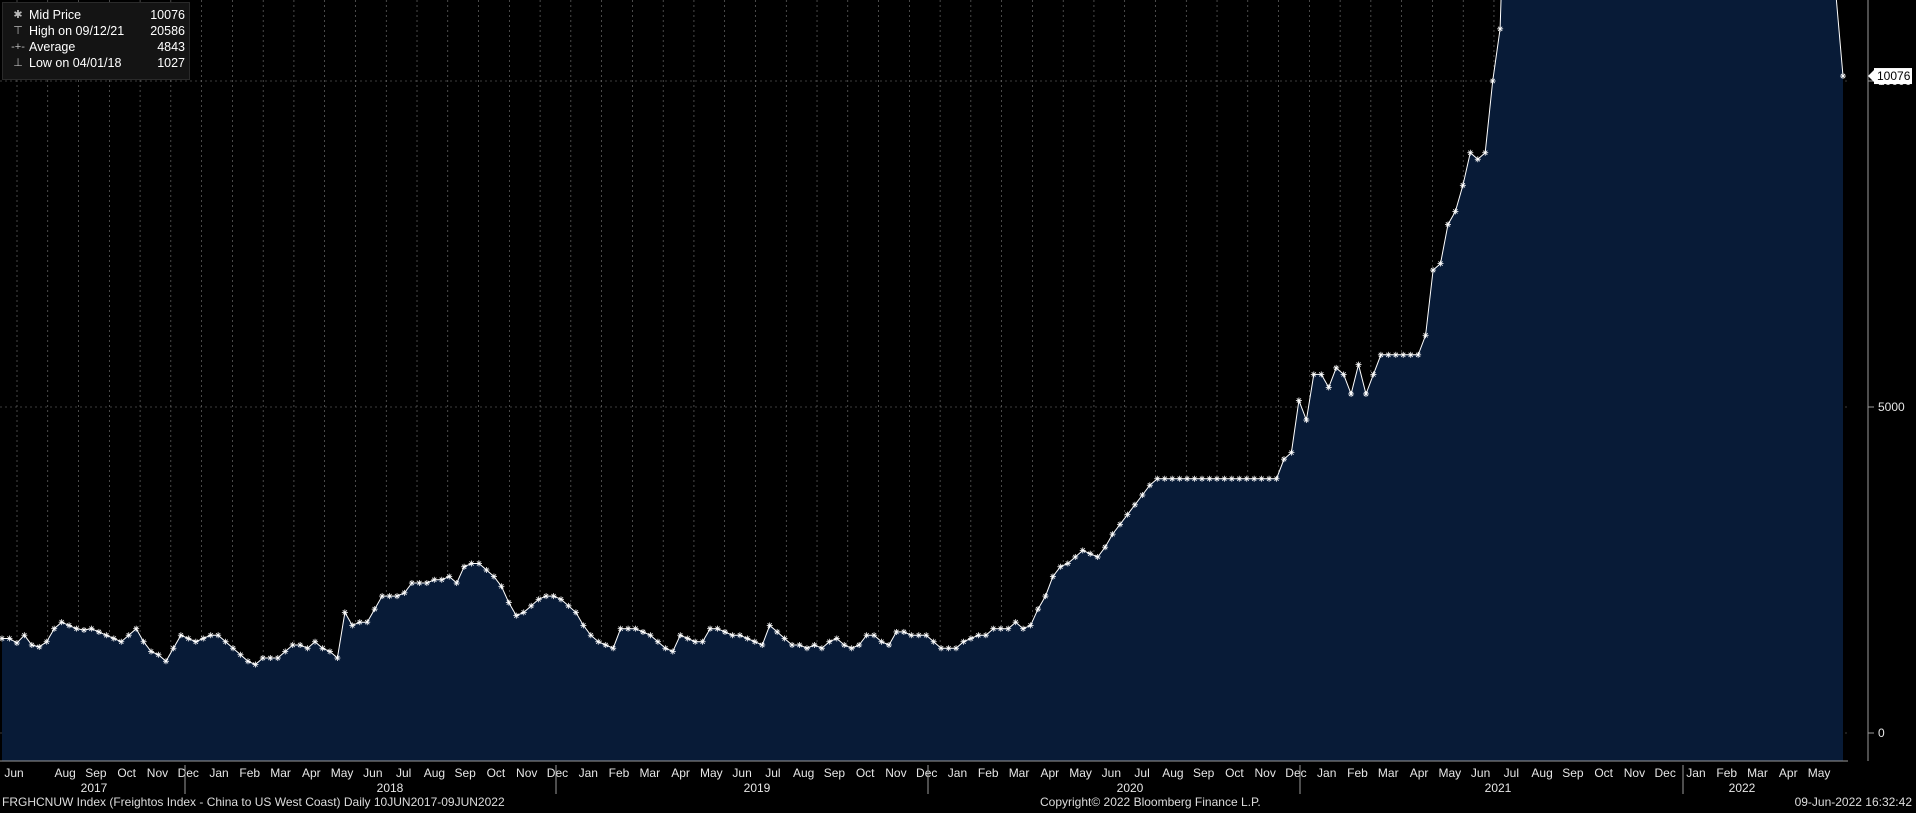 Image resolution: width=1916 pixels, height=813 pixels. Describe the element at coordinates (1326, 773) in the screenshot. I see `x-tick-label: Jan` at that location.